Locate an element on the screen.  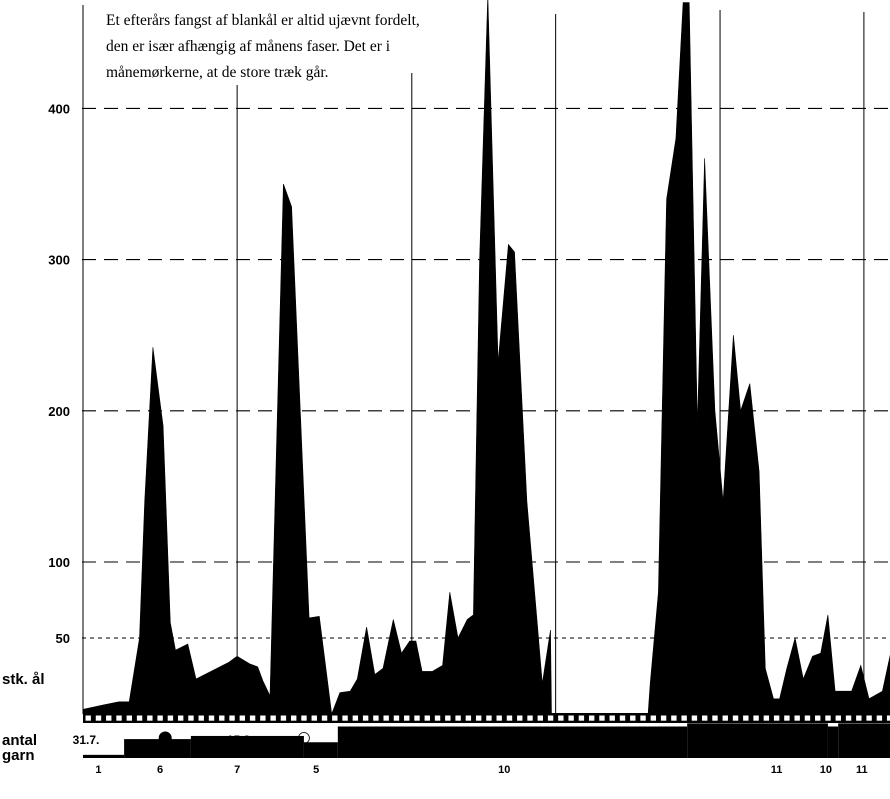
nets-bar is located at coordinates (486, 740).